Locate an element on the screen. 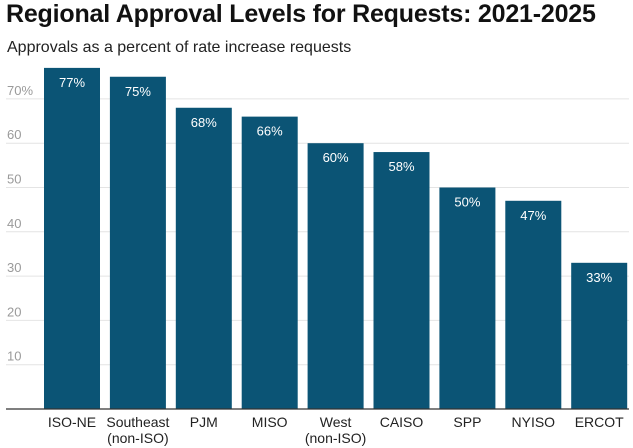 This screenshot has height=448, width=633. bar-value-label: 68% is located at coordinates (204, 122).